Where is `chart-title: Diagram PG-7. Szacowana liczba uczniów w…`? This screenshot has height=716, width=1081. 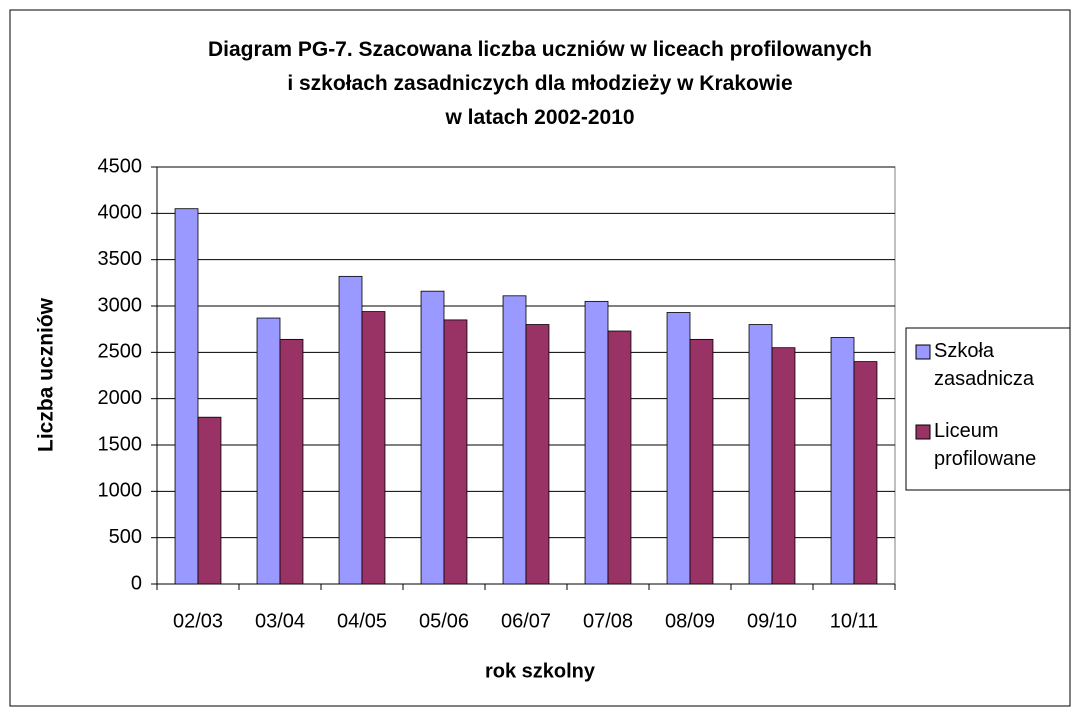
chart-title: Diagram PG-7. Szacowana liczba uczniów w… is located at coordinates (540, 83).